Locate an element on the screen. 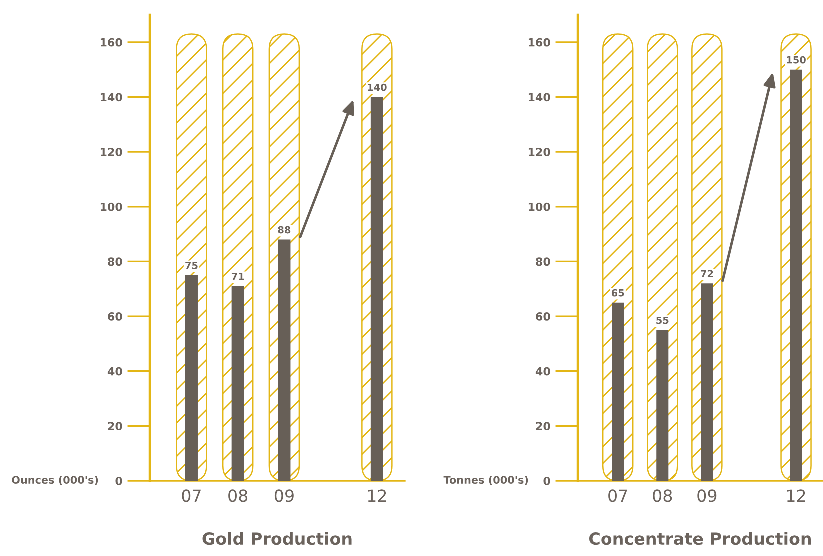  data-label: 72 is located at coordinates (707, 274).